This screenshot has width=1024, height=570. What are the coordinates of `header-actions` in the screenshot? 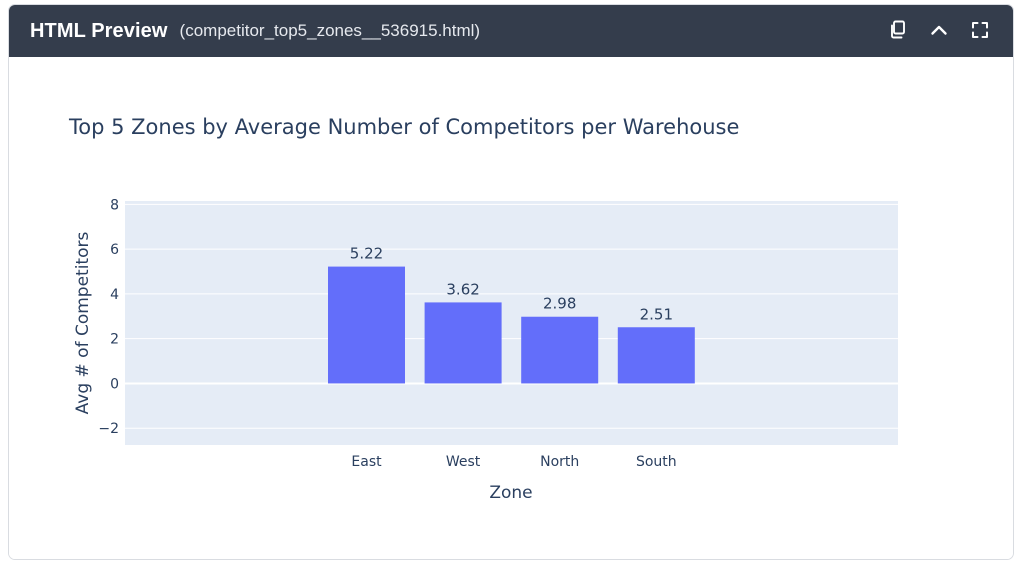 It's located at (939, 30).